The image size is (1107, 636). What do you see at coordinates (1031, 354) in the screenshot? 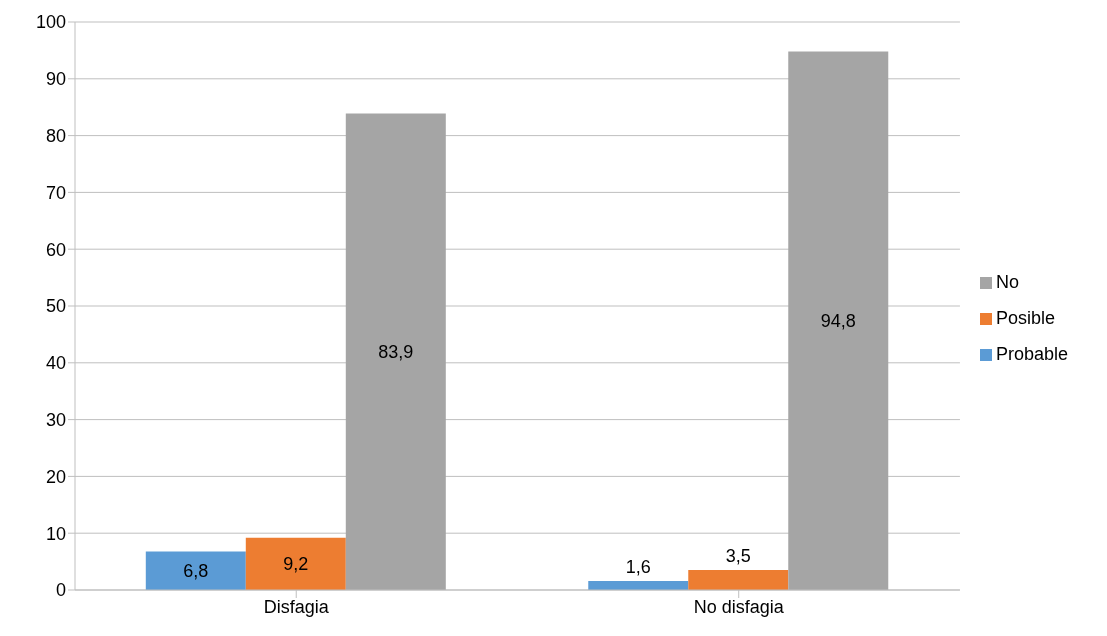
I see `legend-label: Probable` at bounding box center [1031, 354].